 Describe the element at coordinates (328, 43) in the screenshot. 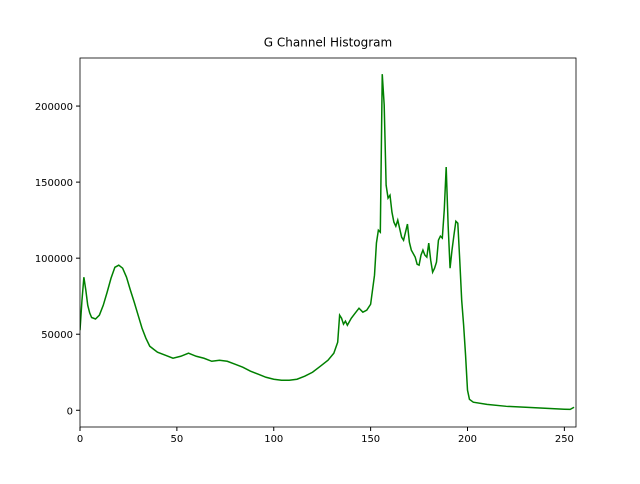

I see `chart-title: G Channel Histogram` at that location.